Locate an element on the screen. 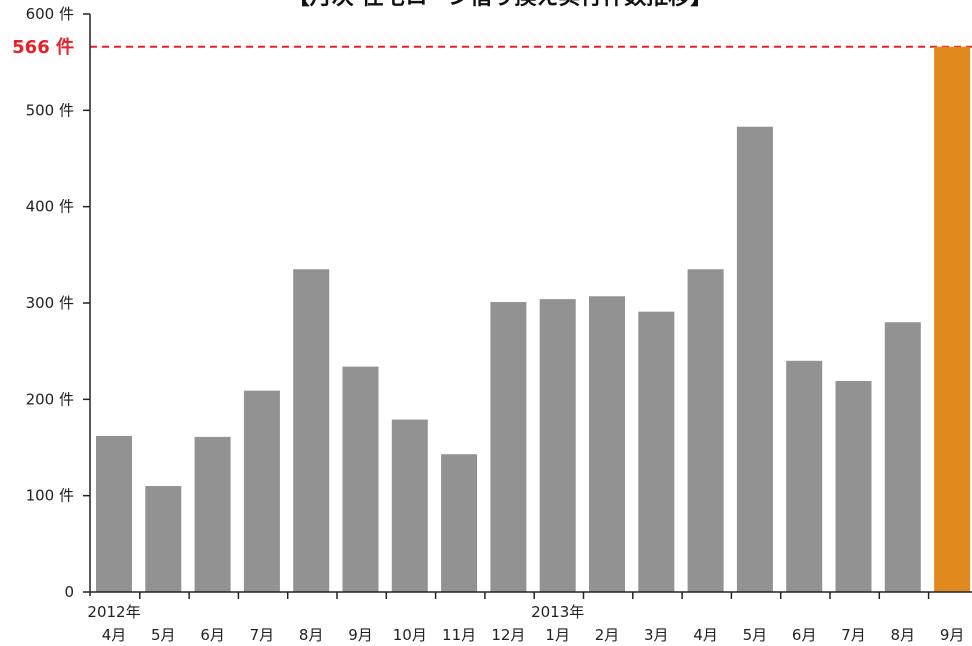 The image size is (972, 646). y-tick-label-300: 300 件 is located at coordinates (50, 303).